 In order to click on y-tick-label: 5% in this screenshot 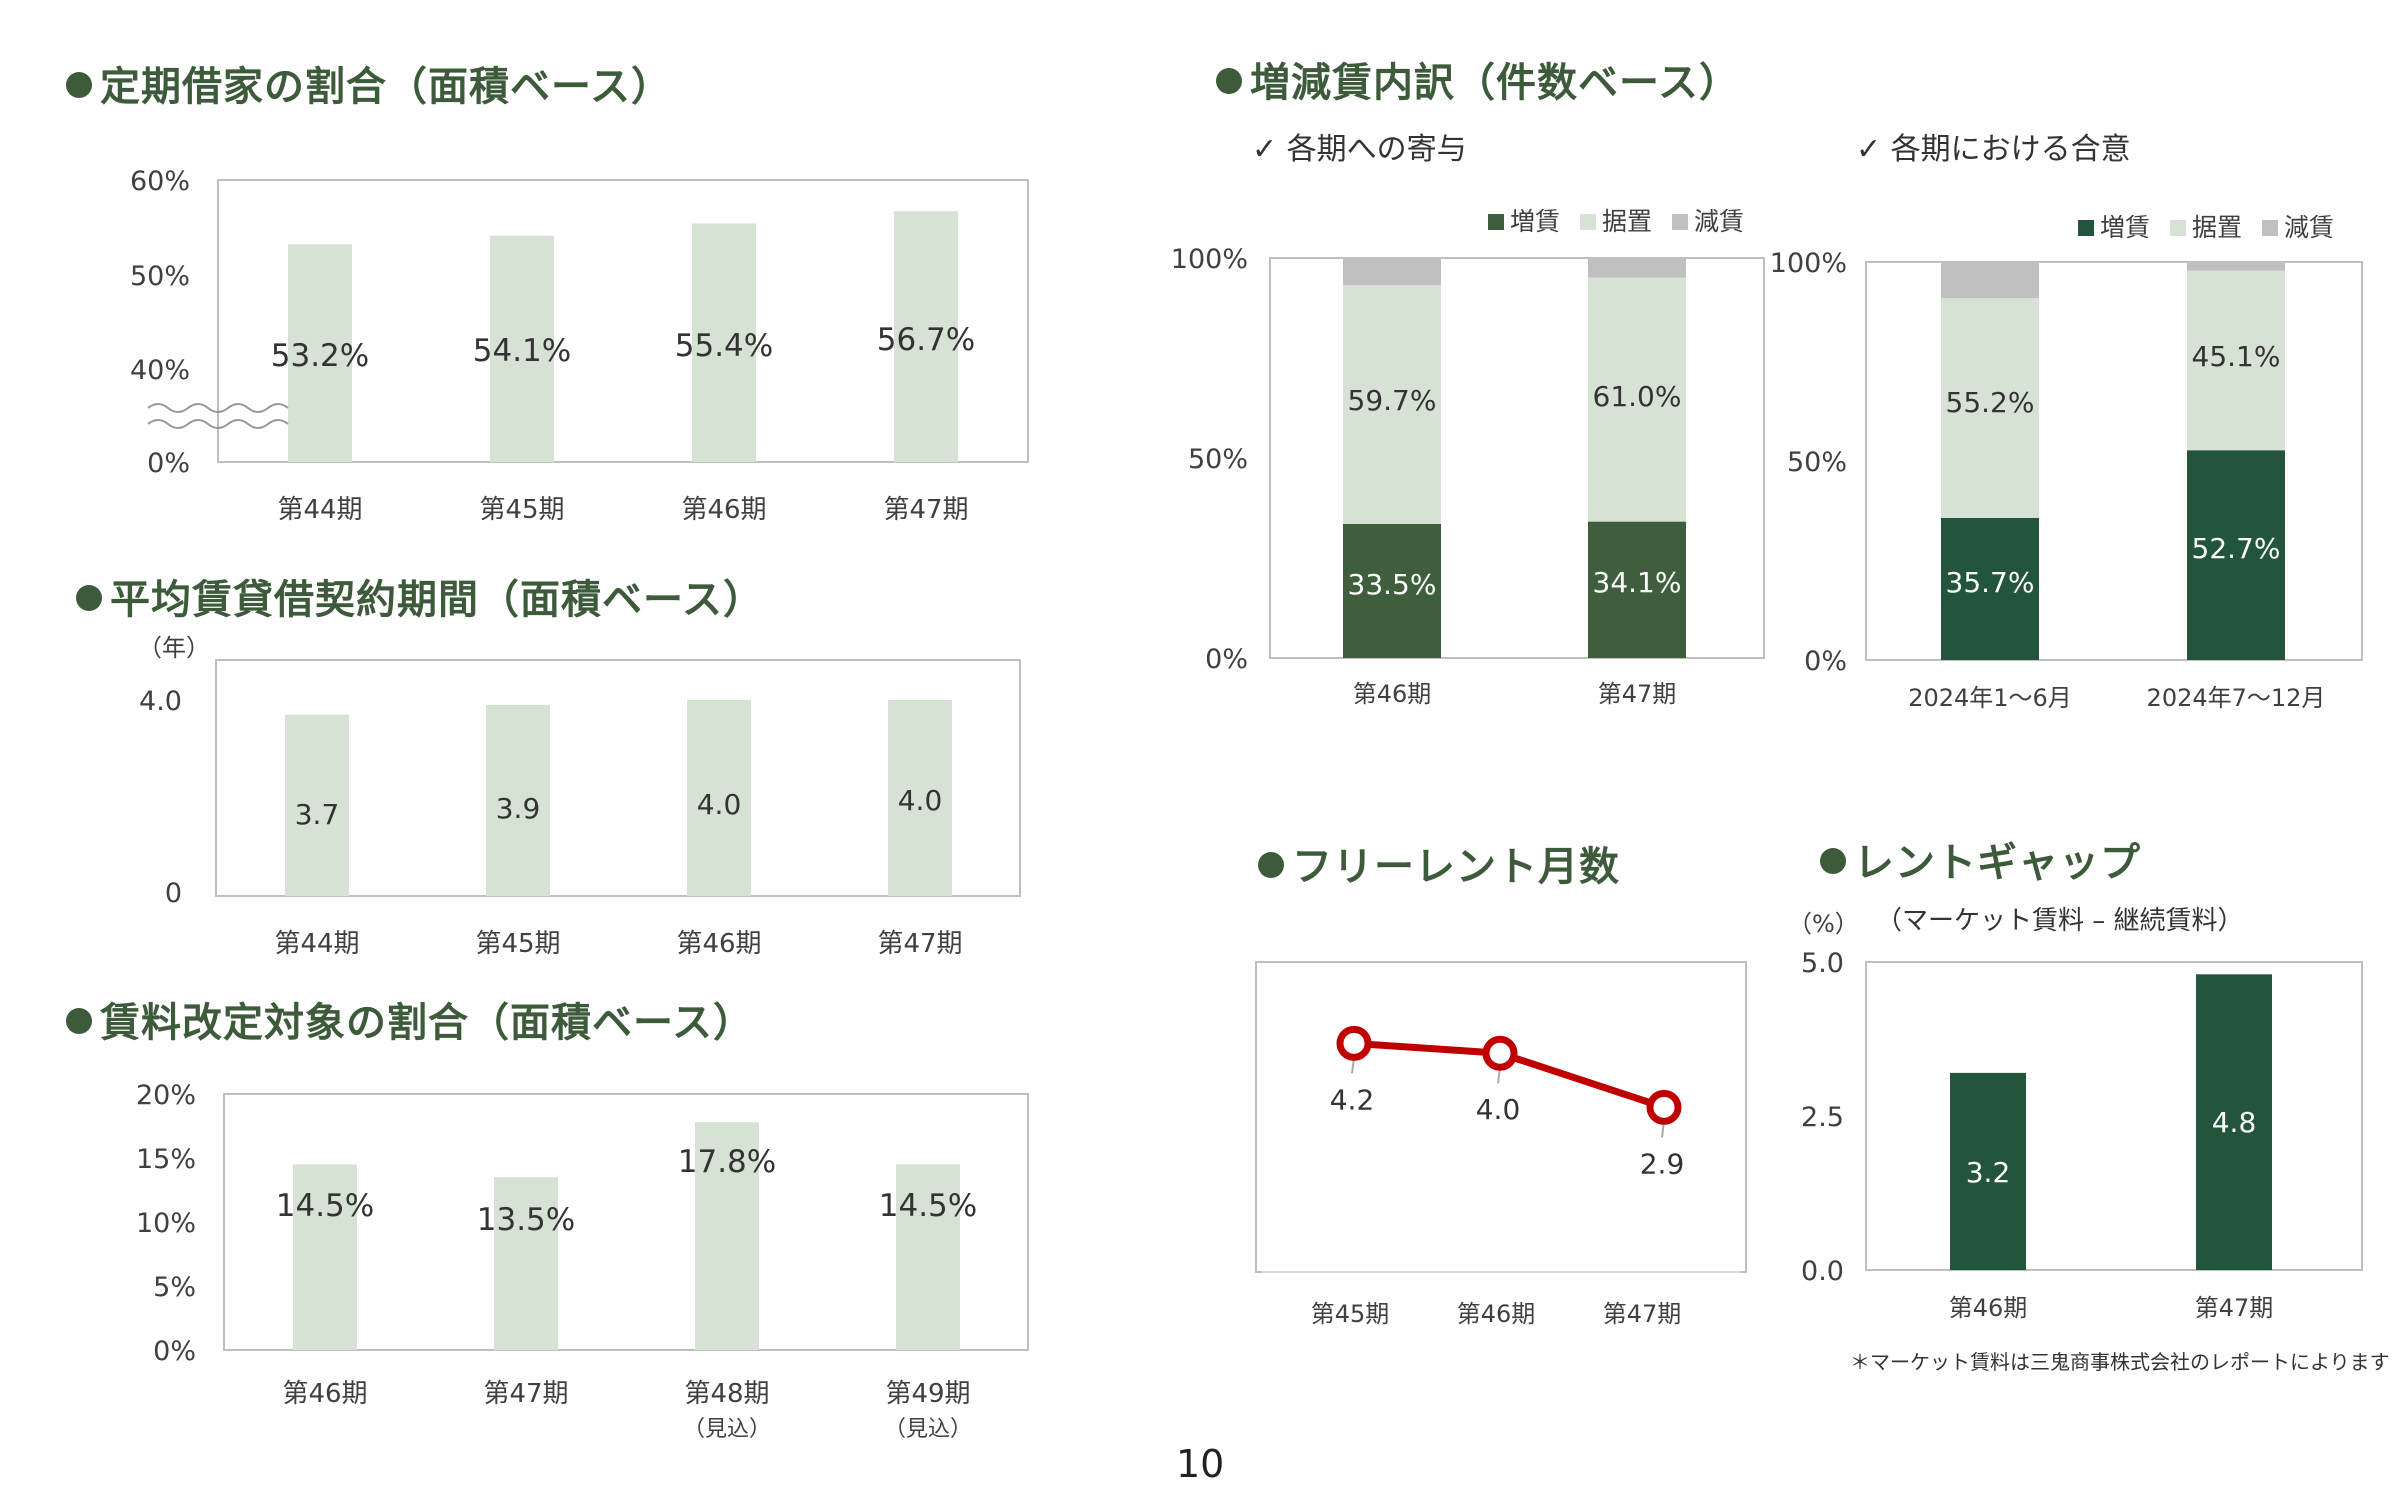, I will do `click(174, 1287)`.